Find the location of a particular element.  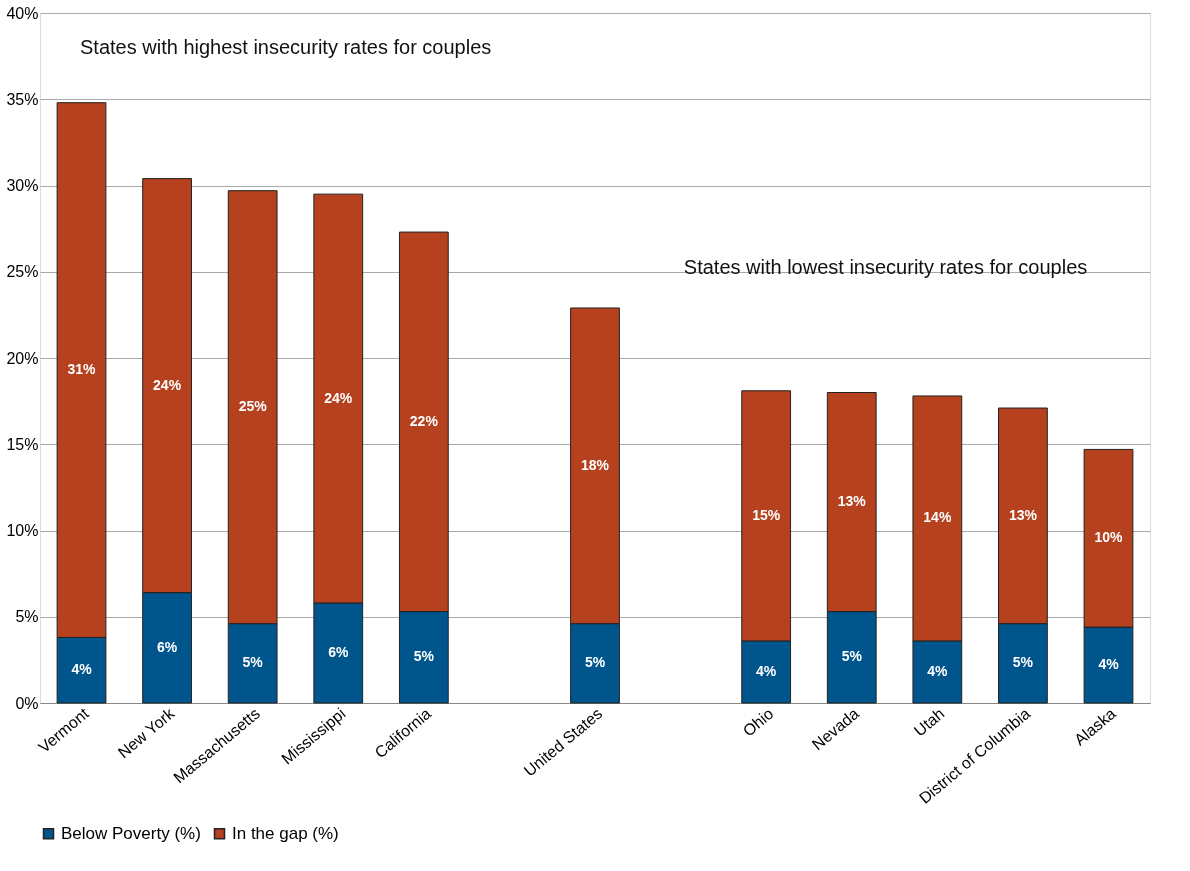

y-tick-label: 20% is located at coordinates (22, 358).